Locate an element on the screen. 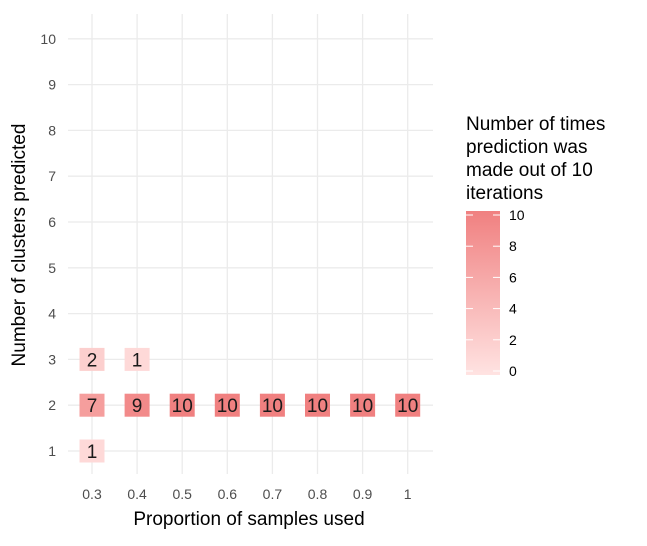 This screenshot has height=546, width=647. legend-title-line-1: Number of times is located at coordinates (535, 124).